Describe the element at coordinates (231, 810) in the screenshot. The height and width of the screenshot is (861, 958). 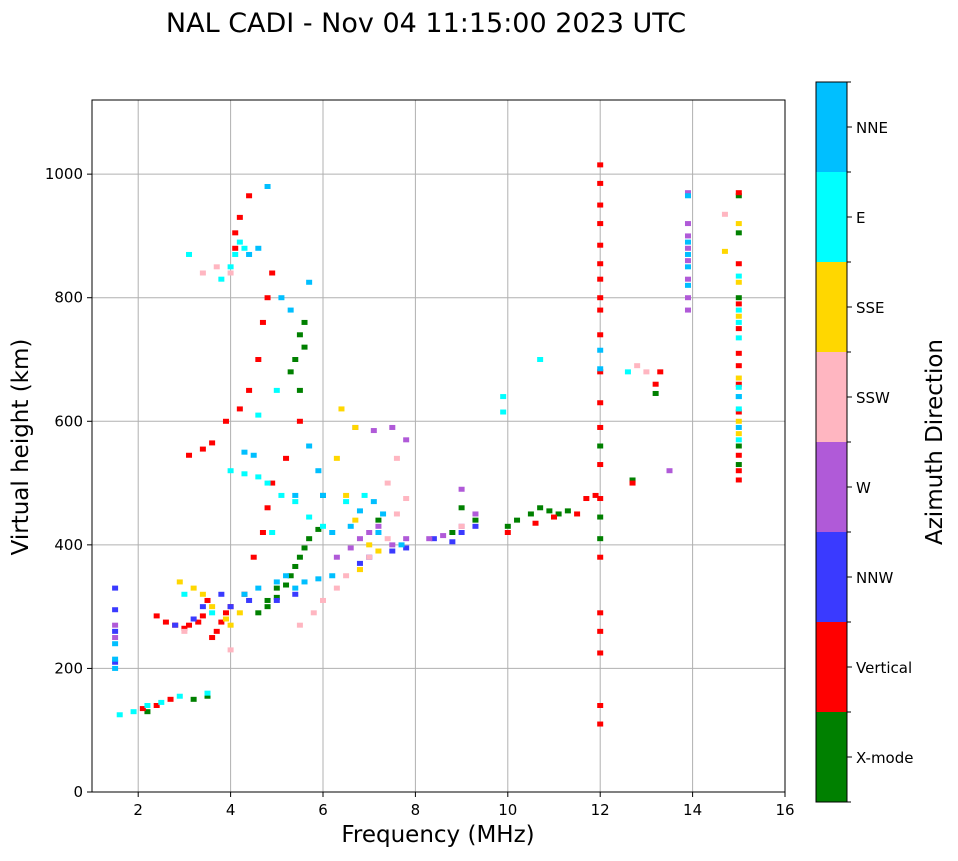
I see `x-tick-label: 4` at that location.